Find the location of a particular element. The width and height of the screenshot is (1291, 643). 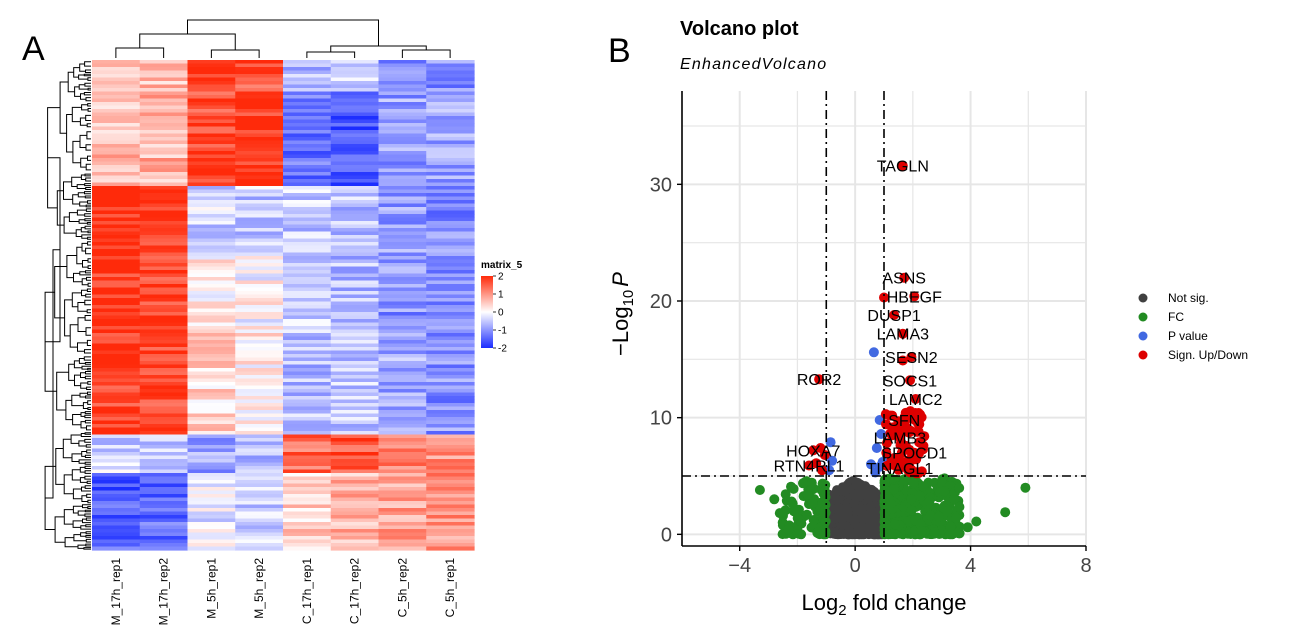

plot-legend: Not sig. FC P value Sign. Up/Down is located at coordinates (1193, 326).